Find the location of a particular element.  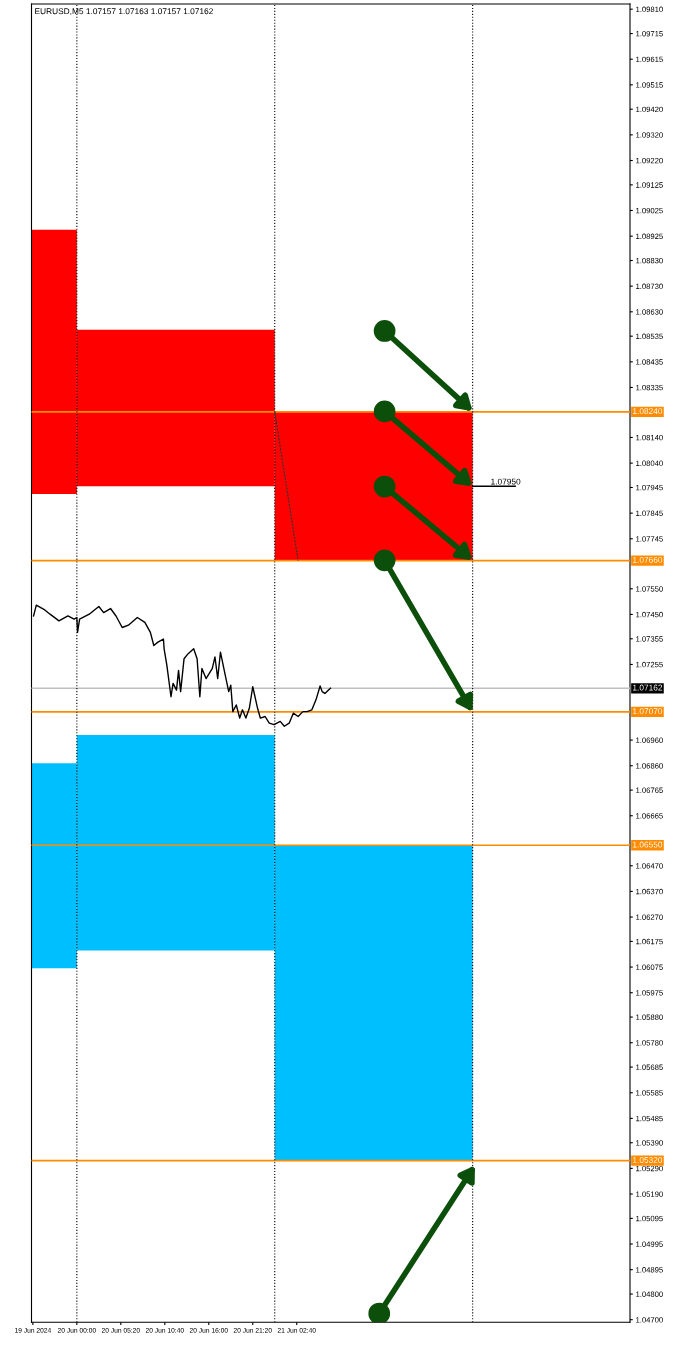

chart-title: EURUSD,M5 1.07157 1.07163 1.07157 1.07162 is located at coordinates (124, 12).